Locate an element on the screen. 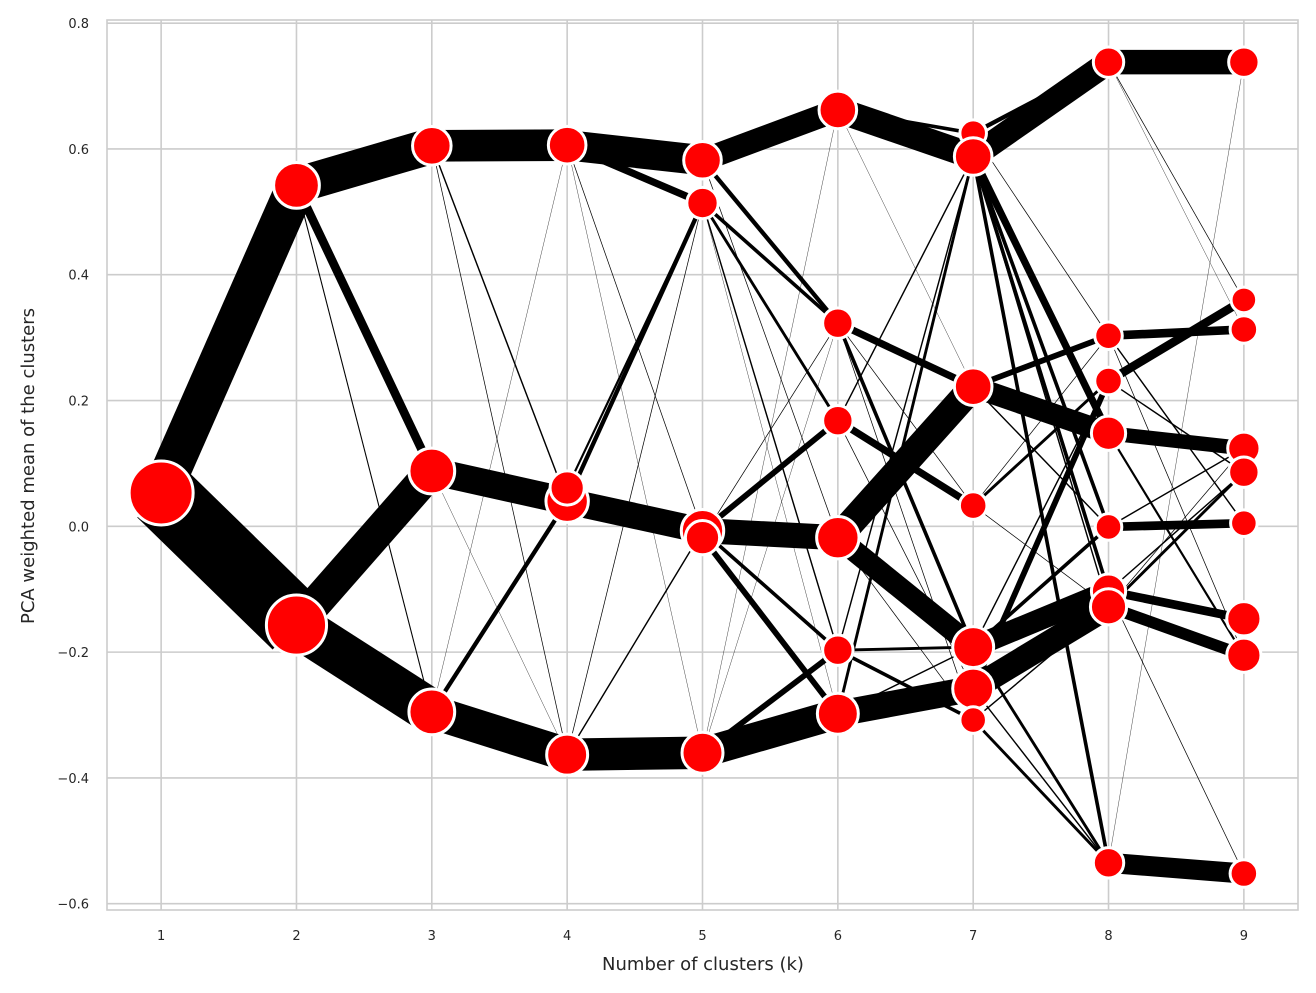  x-tick-label: 2 is located at coordinates (296, 936).